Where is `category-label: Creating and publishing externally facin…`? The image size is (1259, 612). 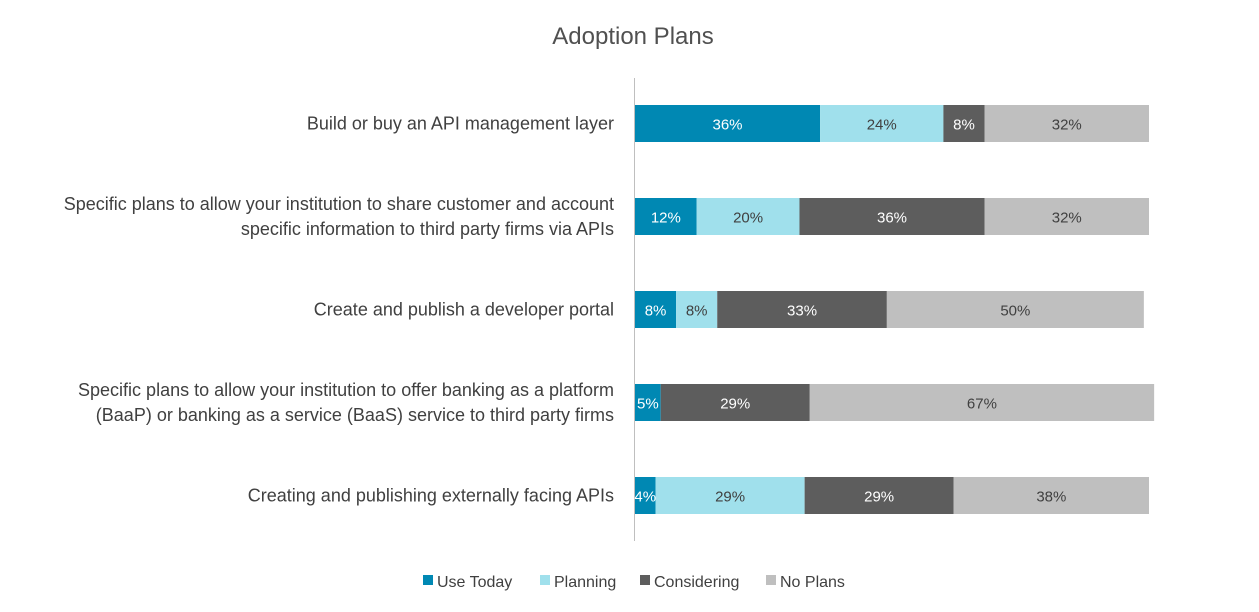
category-label: Creating and publishing externally facin… is located at coordinates (431, 496).